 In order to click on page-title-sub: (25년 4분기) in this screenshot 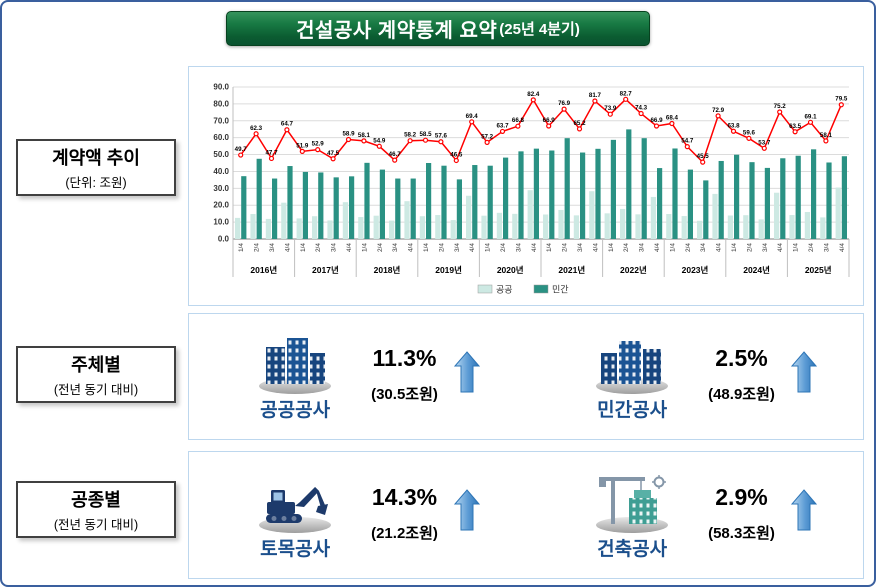, I will do `click(539, 29)`.